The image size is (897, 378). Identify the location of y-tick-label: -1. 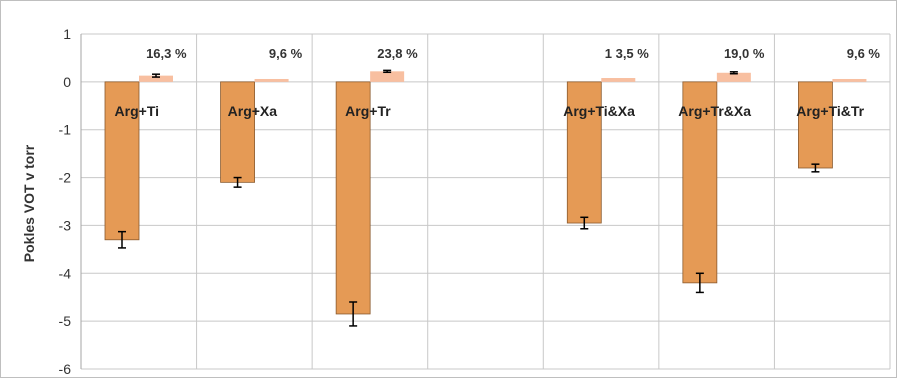
(65, 130).